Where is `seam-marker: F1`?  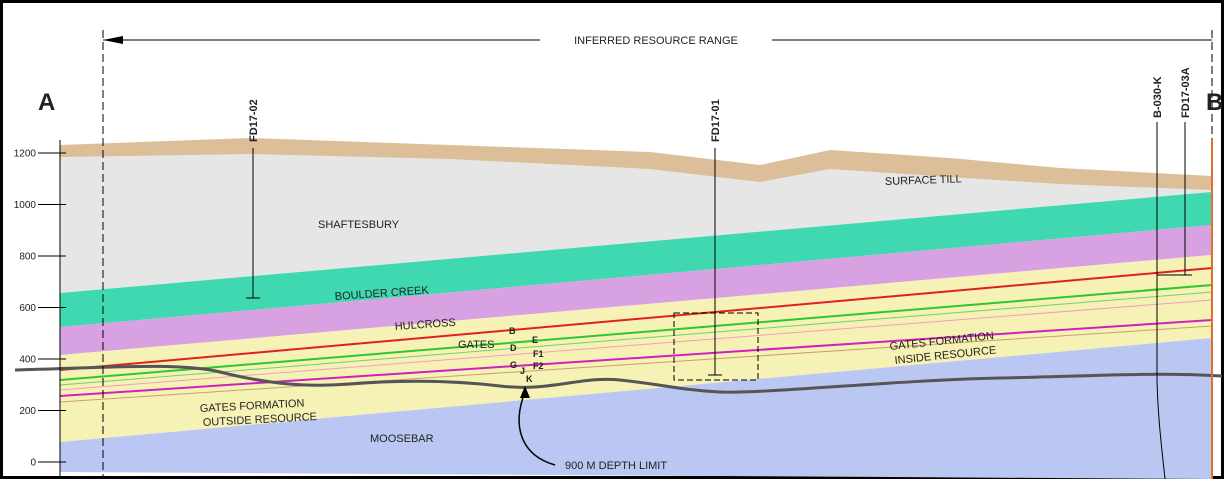 seam-marker: F1 is located at coordinates (538, 354).